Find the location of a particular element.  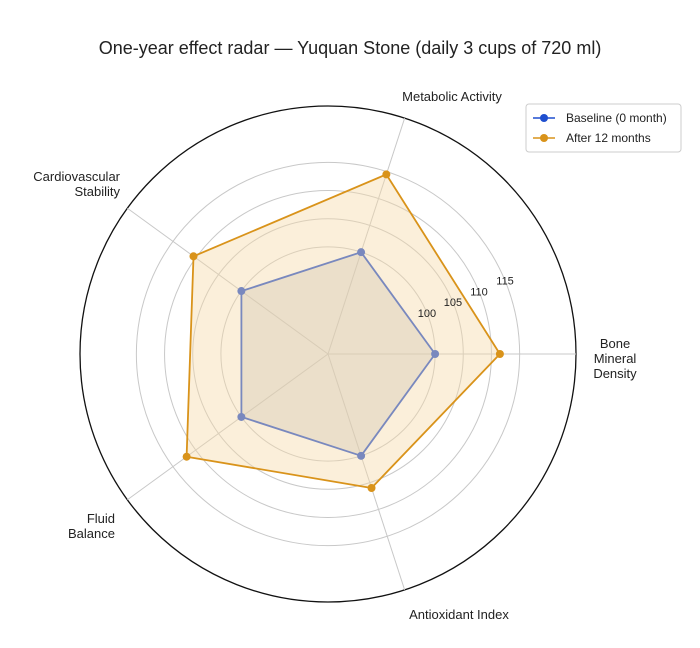

axis-label-0-line-0: Bone is located at coordinates (615, 343).